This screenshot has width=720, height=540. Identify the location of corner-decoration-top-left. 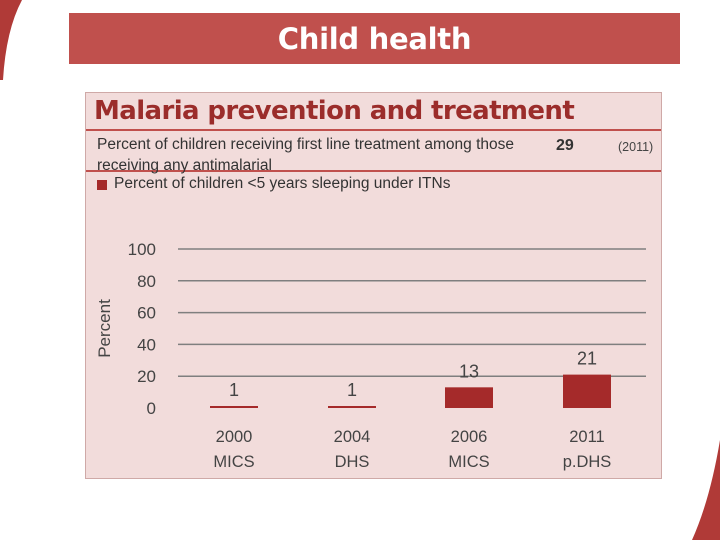
(11, 40).